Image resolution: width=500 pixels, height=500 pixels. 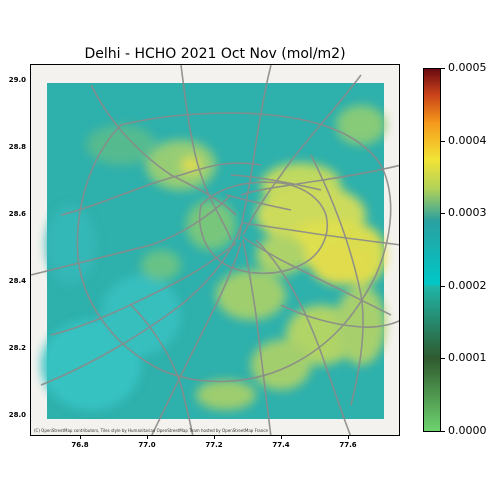 What do you see at coordinates (467, 67) in the screenshot?
I see `colorbar-label: 0.0005` at bounding box center [467, 67].